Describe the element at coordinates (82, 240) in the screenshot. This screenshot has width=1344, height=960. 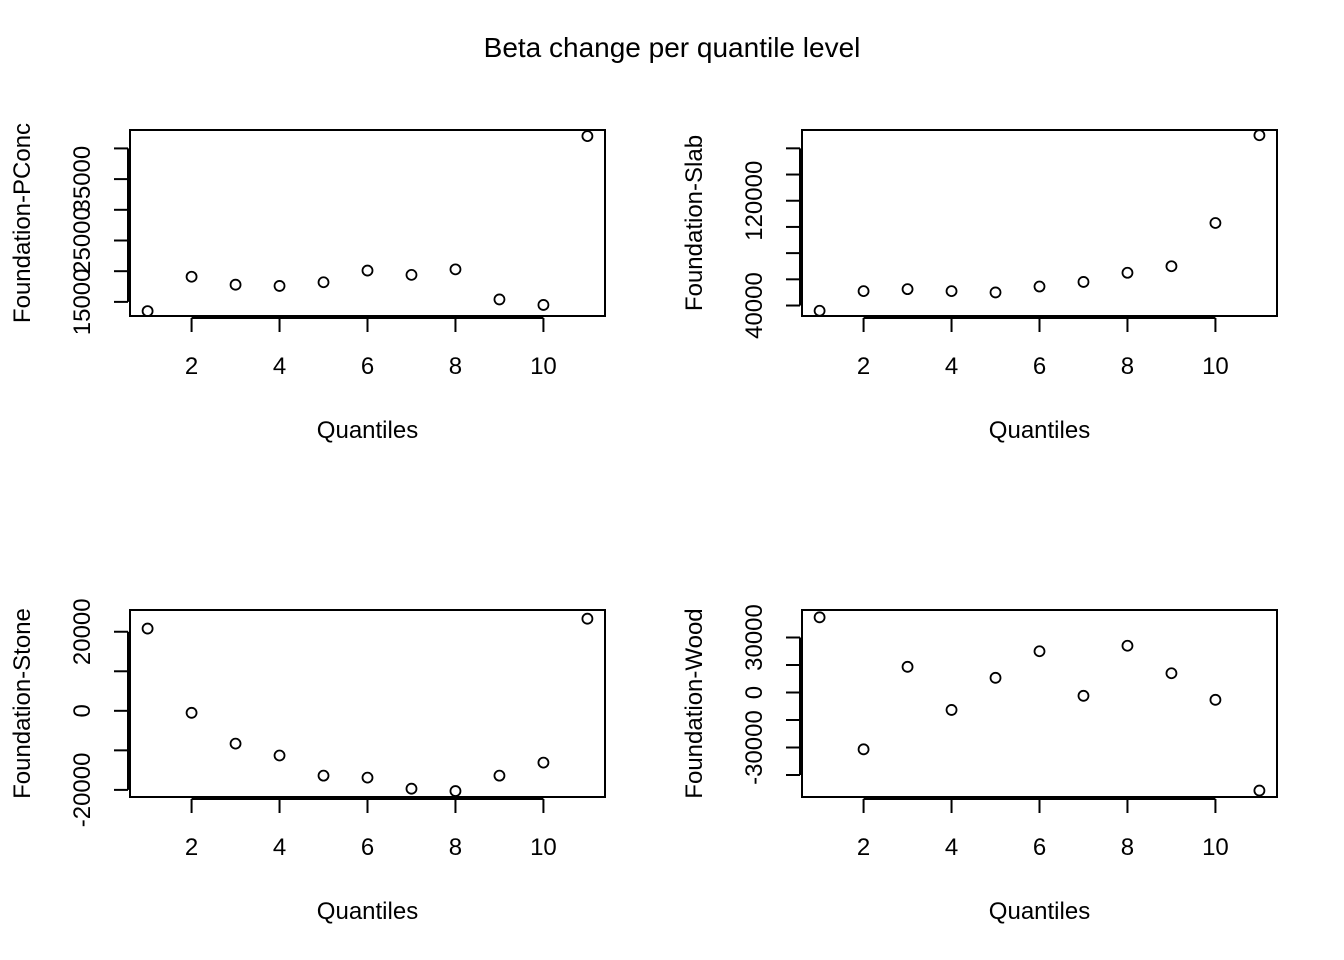
I see `y-tick-label: 25000` at that location.